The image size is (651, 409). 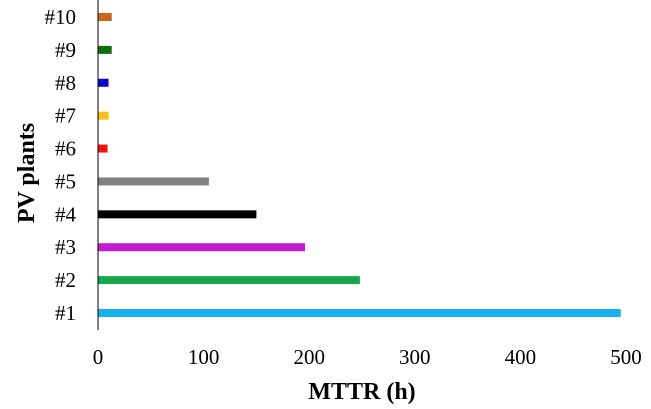 What do you see at coordinates (66, 214) in the screenshot?
I see `category-label: #4` at bounding box center [66, 214].